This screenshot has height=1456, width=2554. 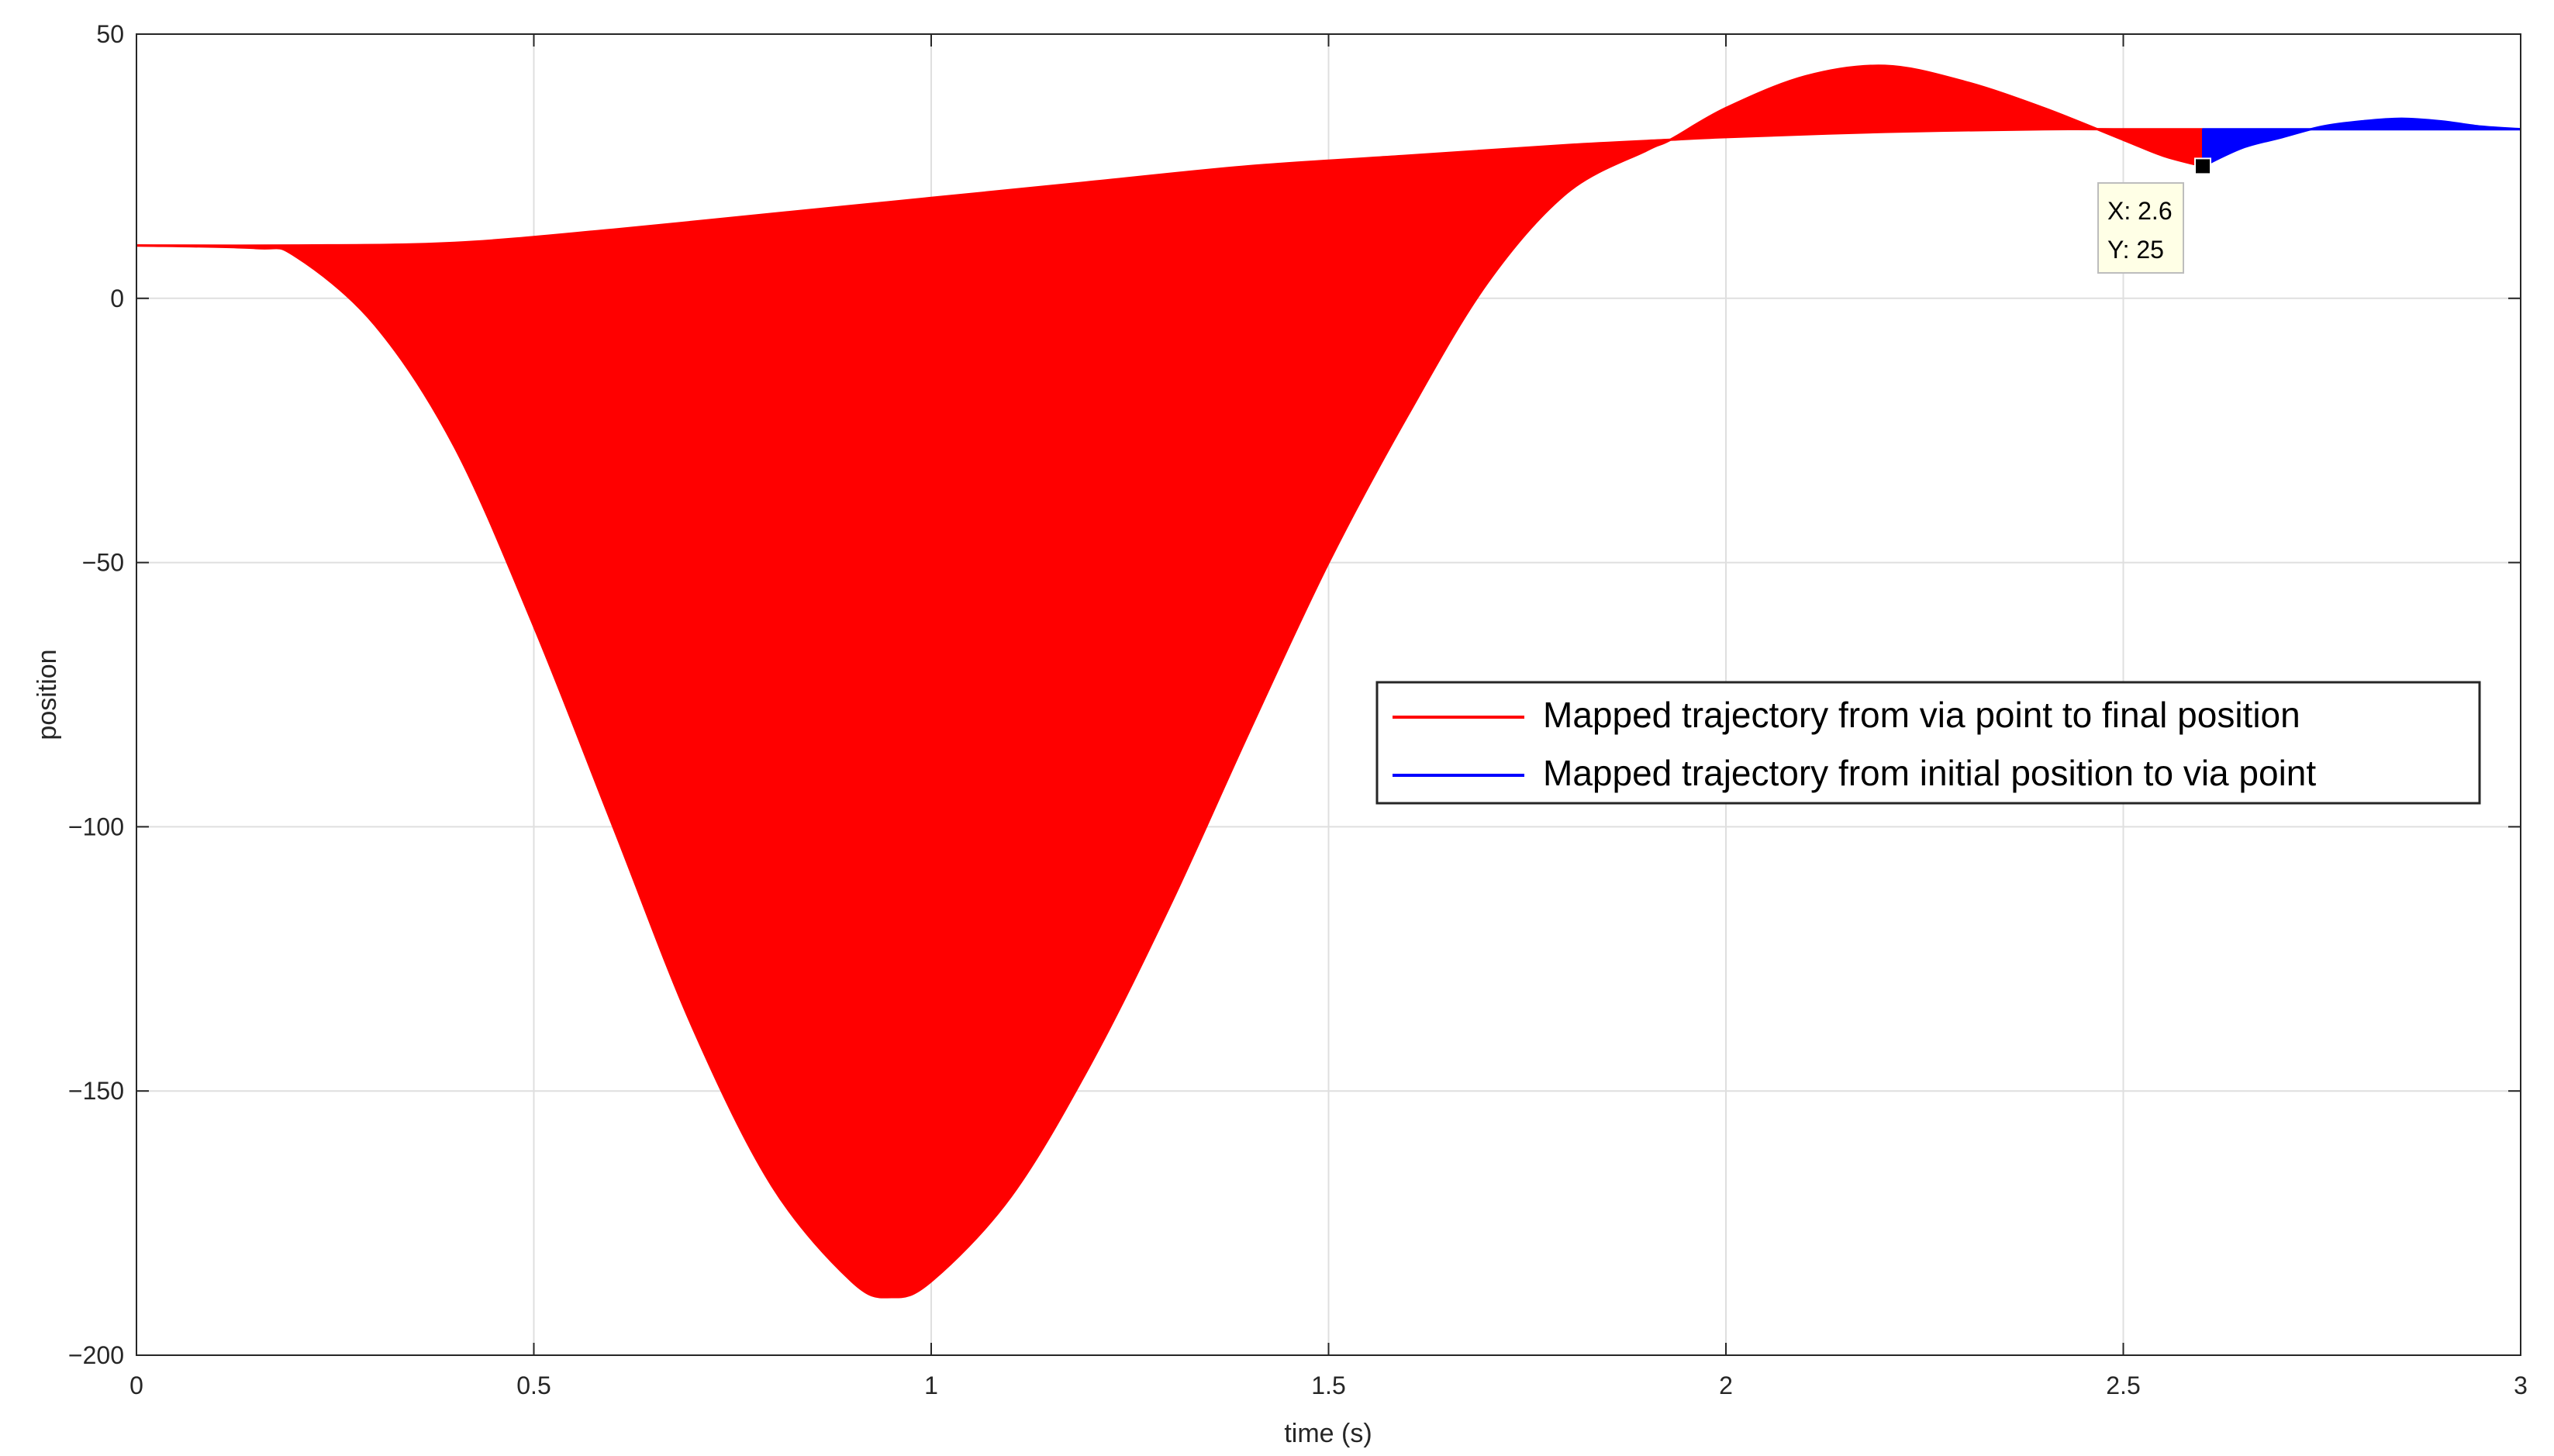 I want to click on y-axis-label: position, so click(x=48, y=695).